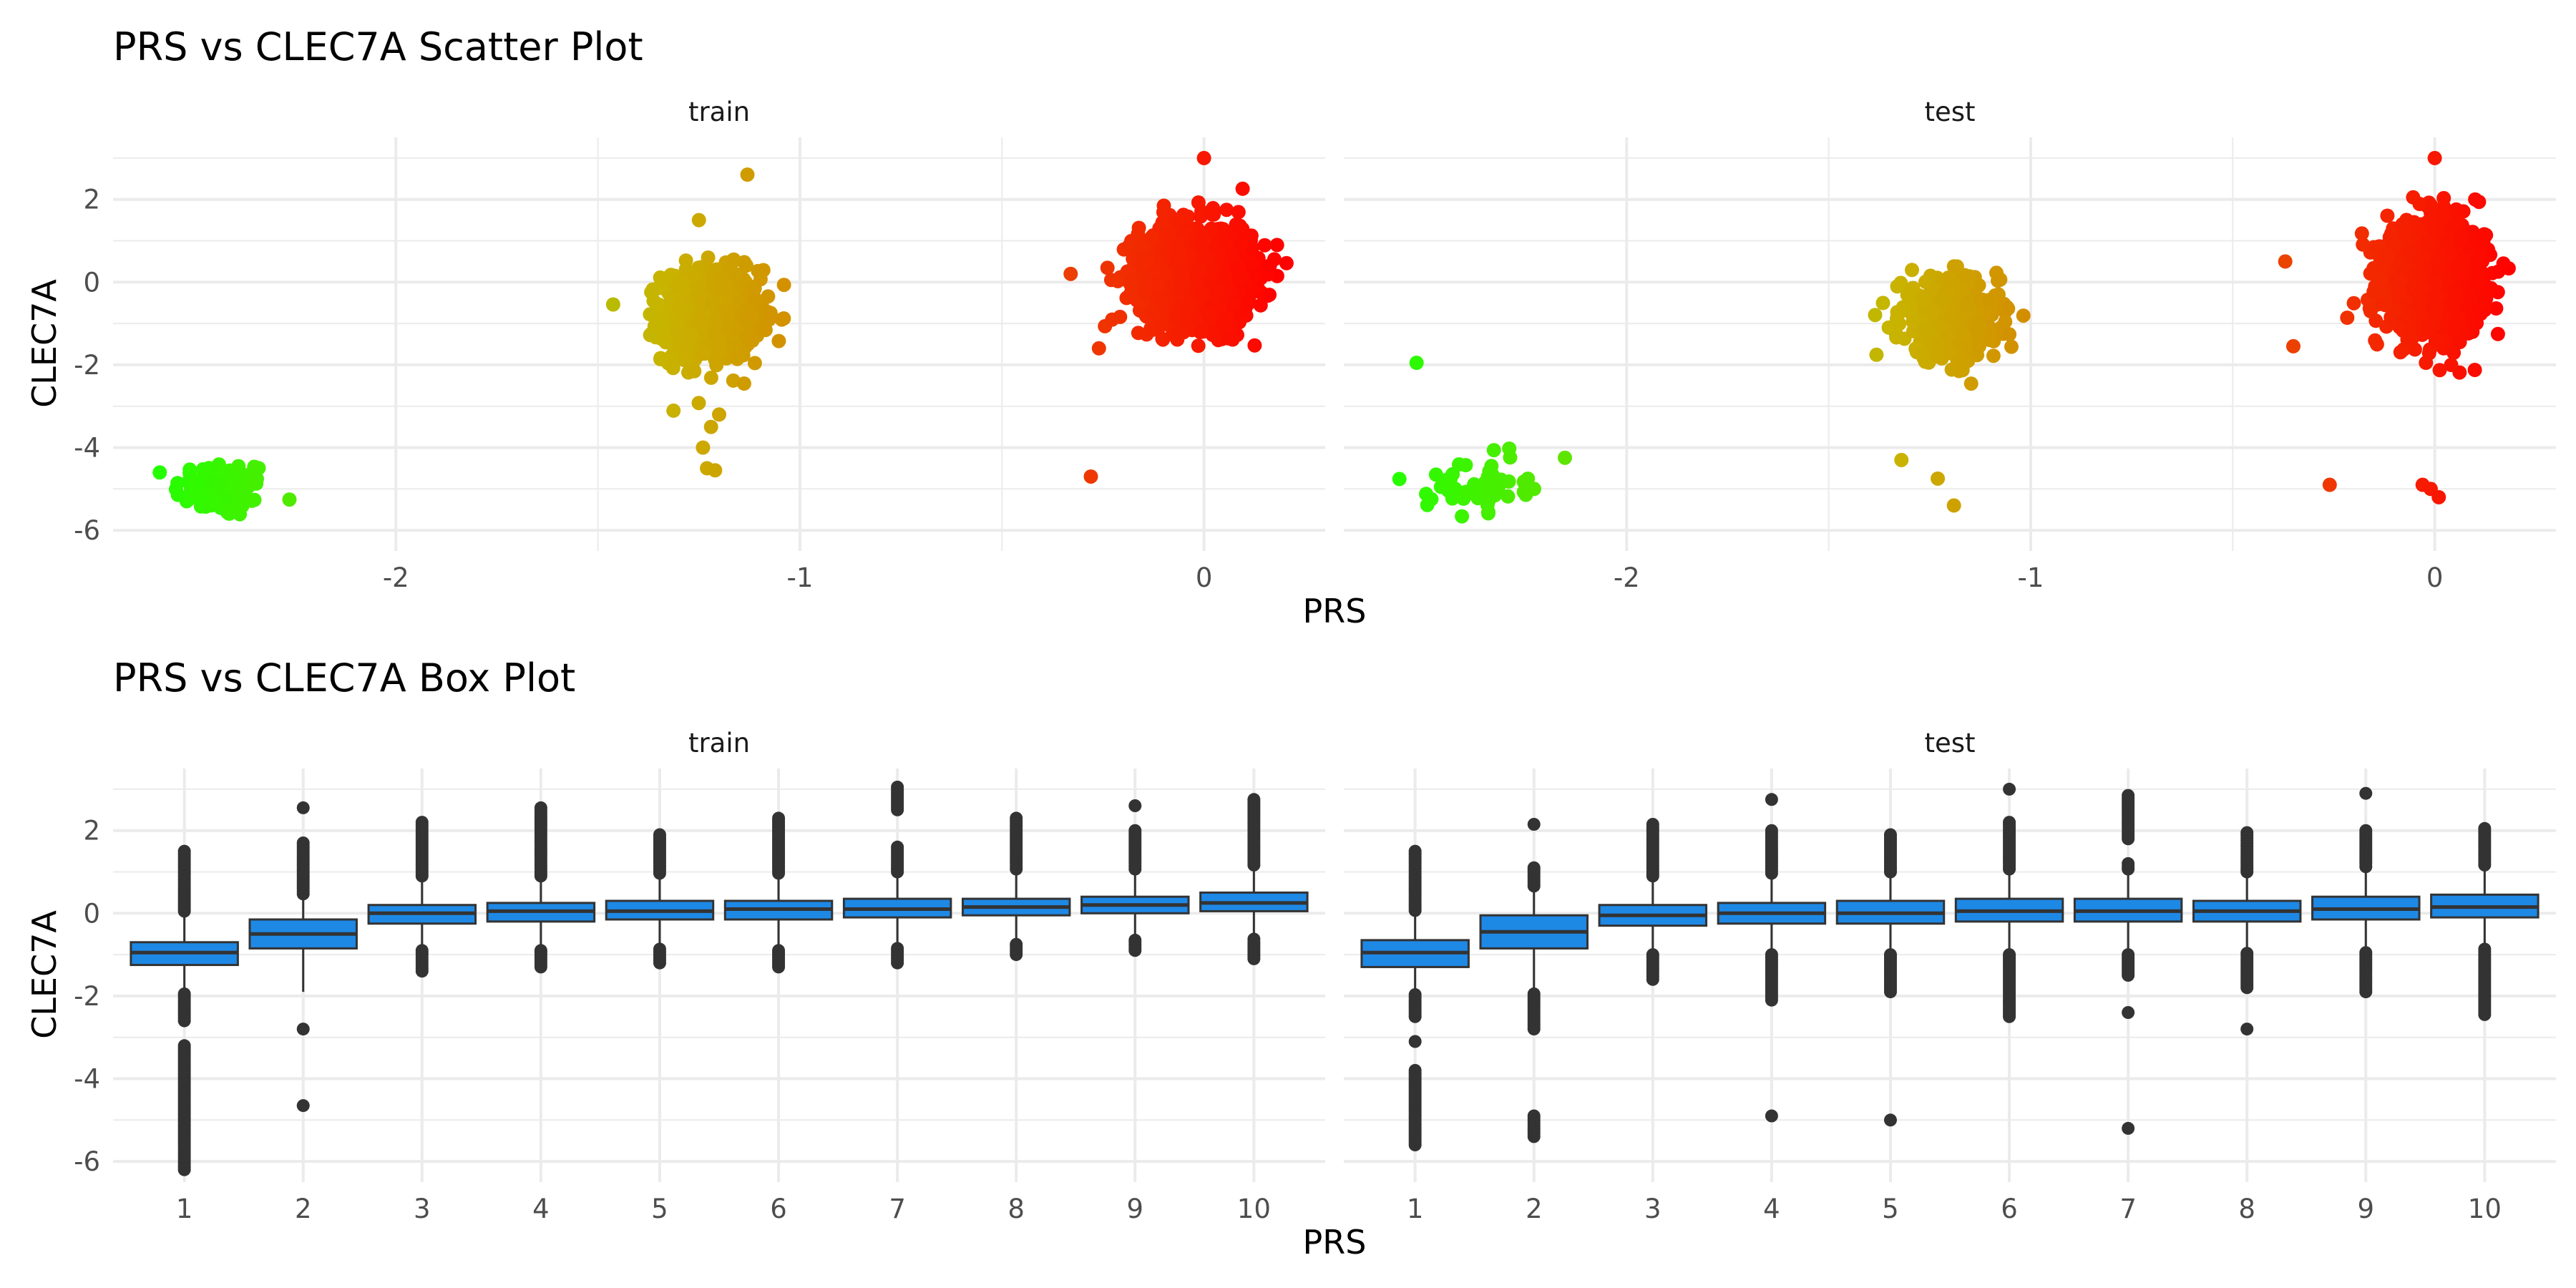 Image resolution: width=2576 pixels, height=1288 pixels. I want to click on box-x-tick-label: 5, so click(1890, 1209).